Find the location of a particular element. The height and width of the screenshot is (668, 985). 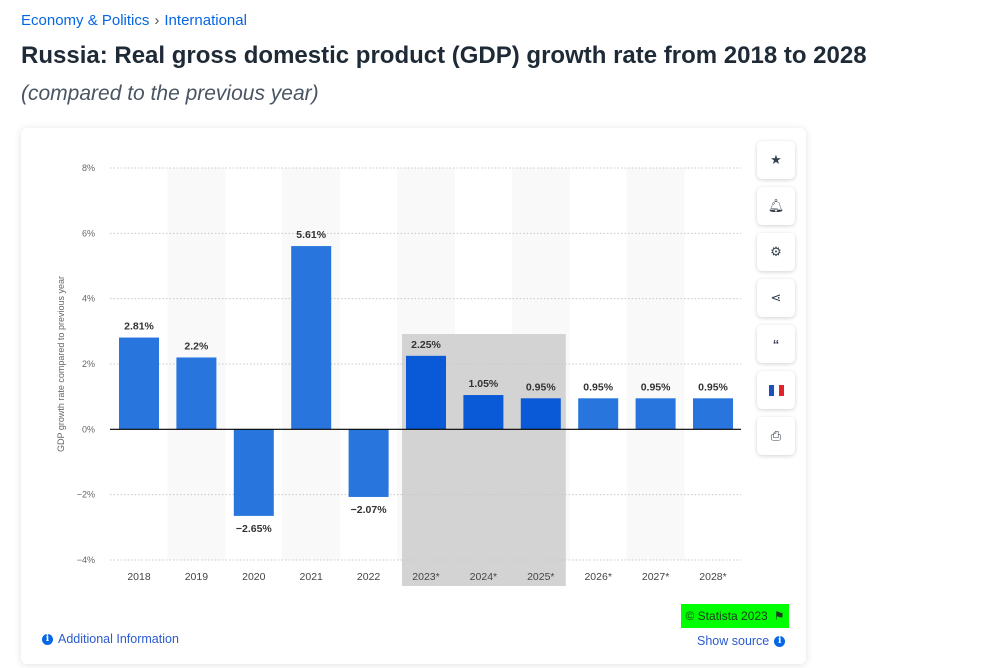

print-icon: ⎙ is located at coordinates (776, 435).